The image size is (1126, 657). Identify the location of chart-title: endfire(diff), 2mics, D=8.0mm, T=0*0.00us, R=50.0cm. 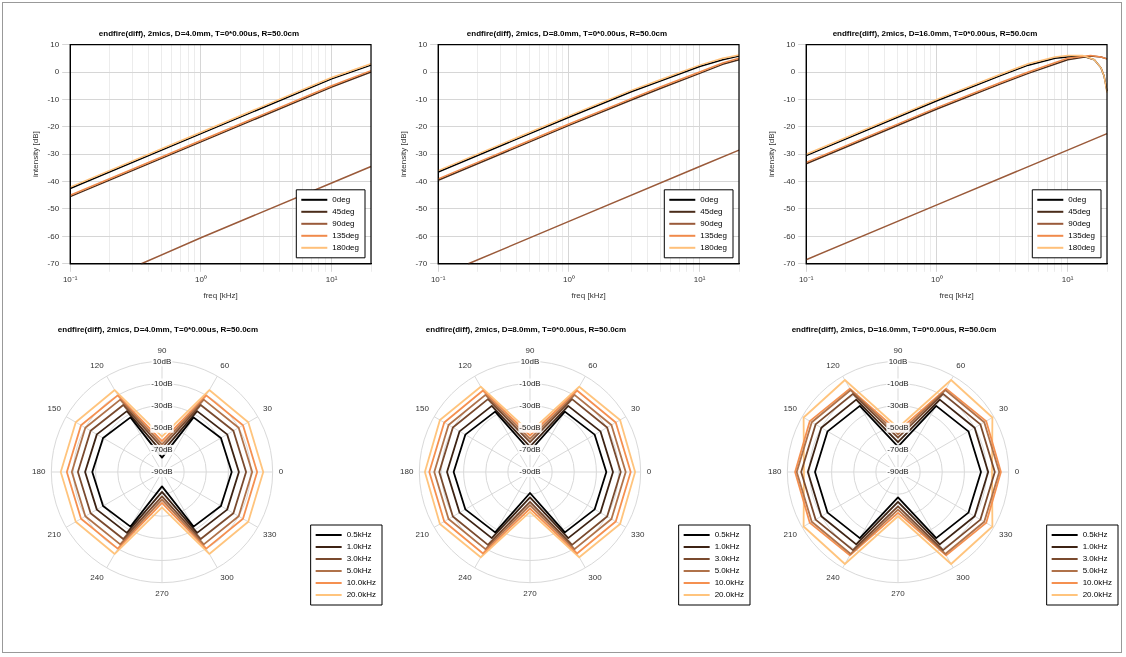
(526, 329).